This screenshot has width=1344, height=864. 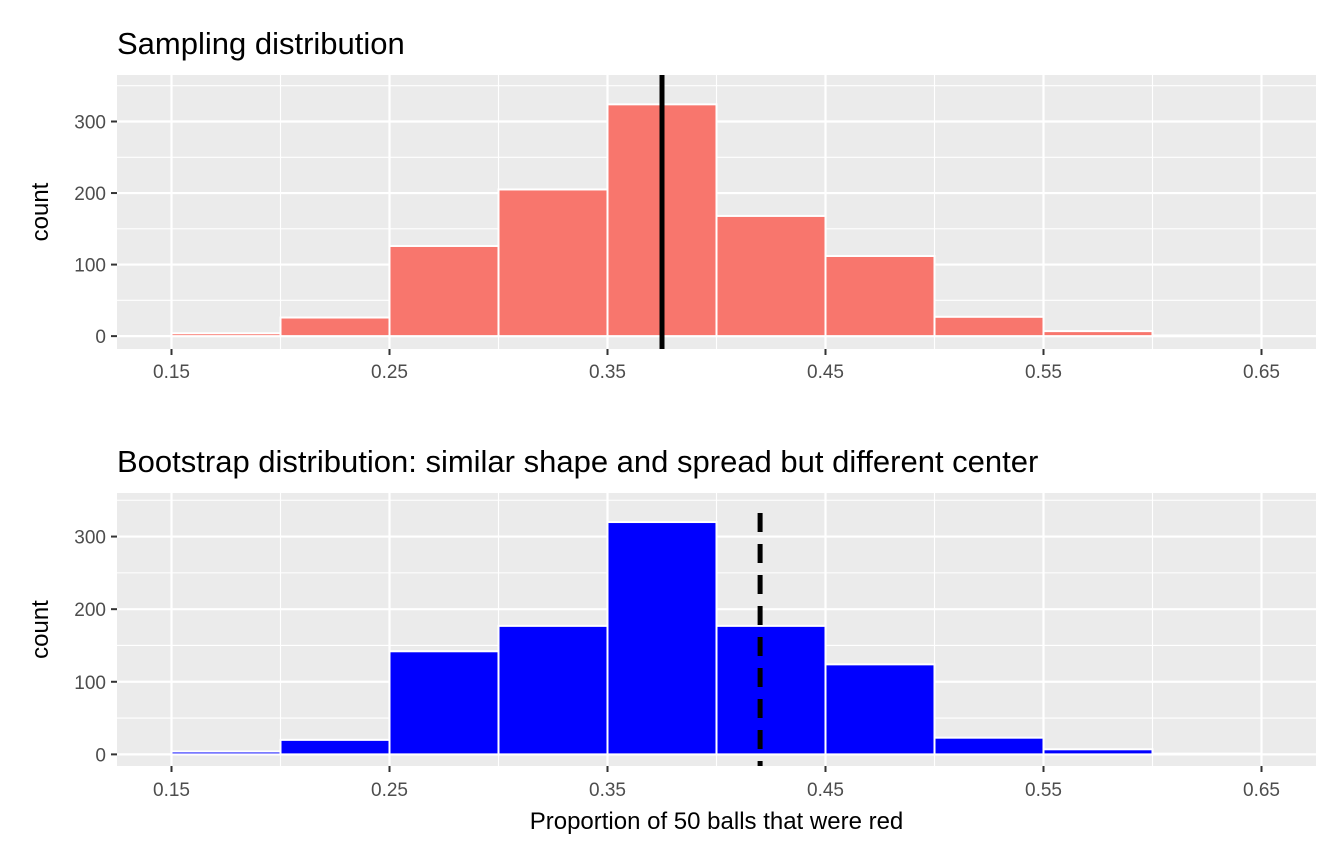 What do you see at coordinates (261, 43) in the screenshot?
I see `chart-title: Sampling distribution` at bounding box center [261, 43].